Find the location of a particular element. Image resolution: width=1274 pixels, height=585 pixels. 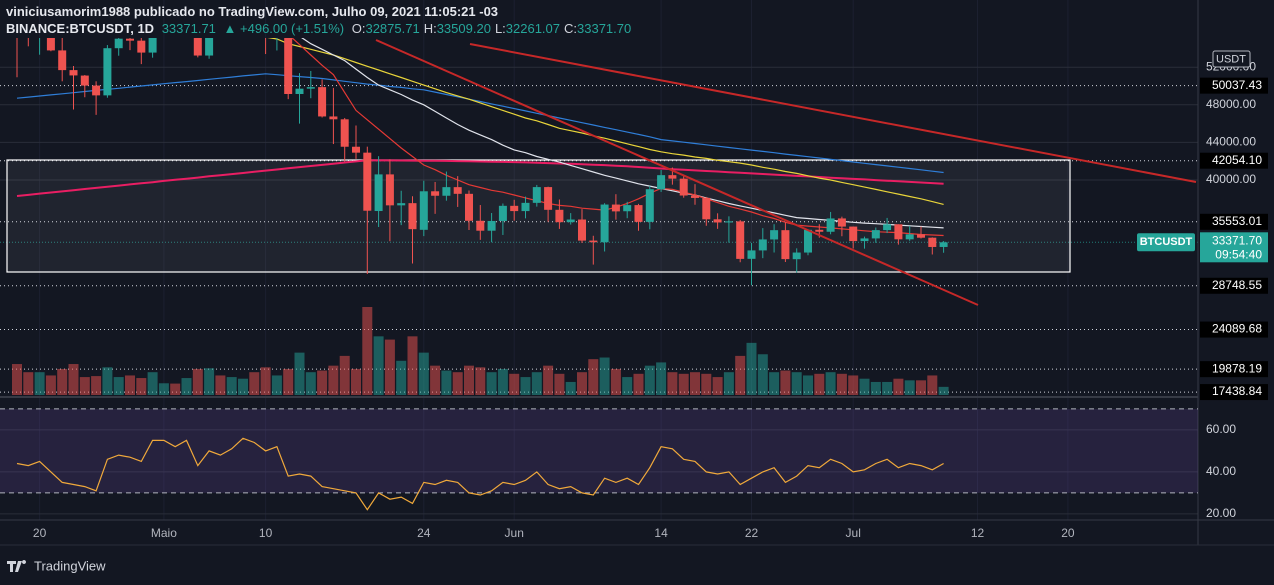

symbol-tag-box is located at coordinates (1166, 242).